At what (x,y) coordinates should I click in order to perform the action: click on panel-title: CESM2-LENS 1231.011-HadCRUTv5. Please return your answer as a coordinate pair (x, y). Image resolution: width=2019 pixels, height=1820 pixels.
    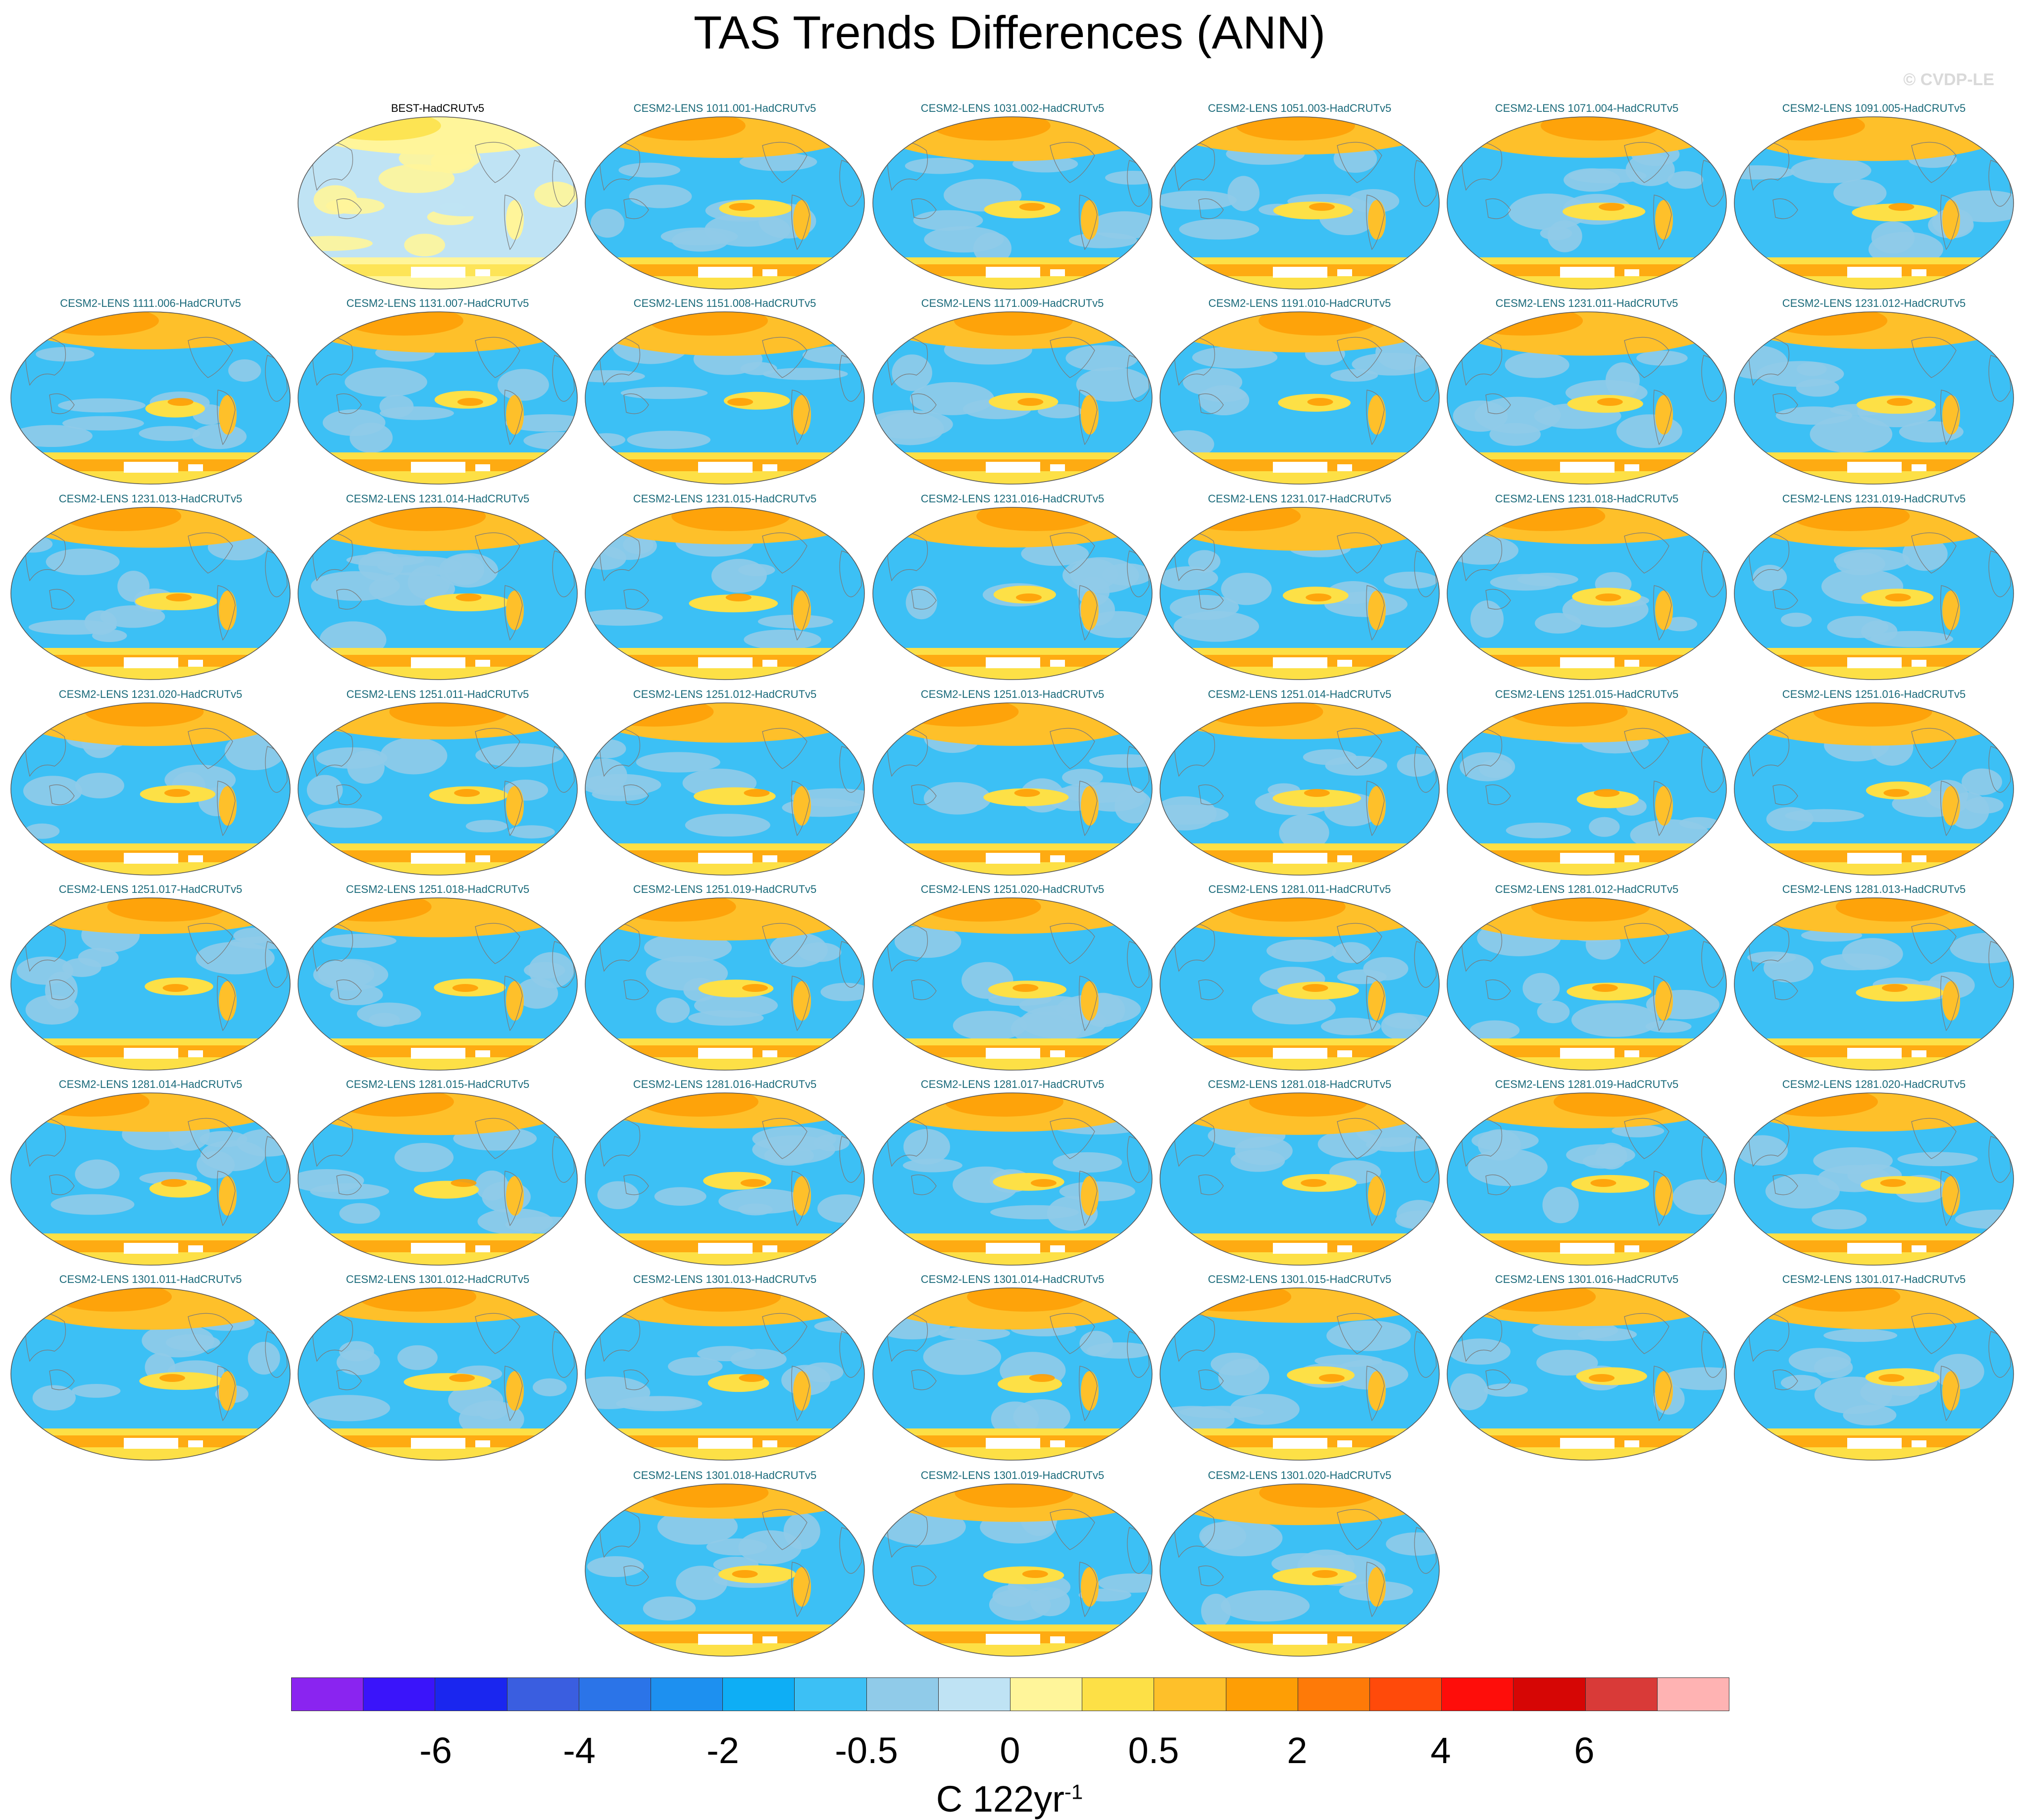
    Looking at the image, I should click on (1586, 303).